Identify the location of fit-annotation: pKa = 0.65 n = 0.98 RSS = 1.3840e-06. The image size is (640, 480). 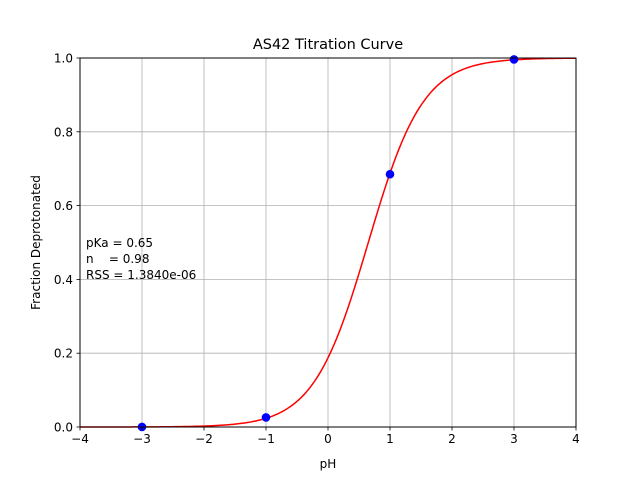
(141, 259).